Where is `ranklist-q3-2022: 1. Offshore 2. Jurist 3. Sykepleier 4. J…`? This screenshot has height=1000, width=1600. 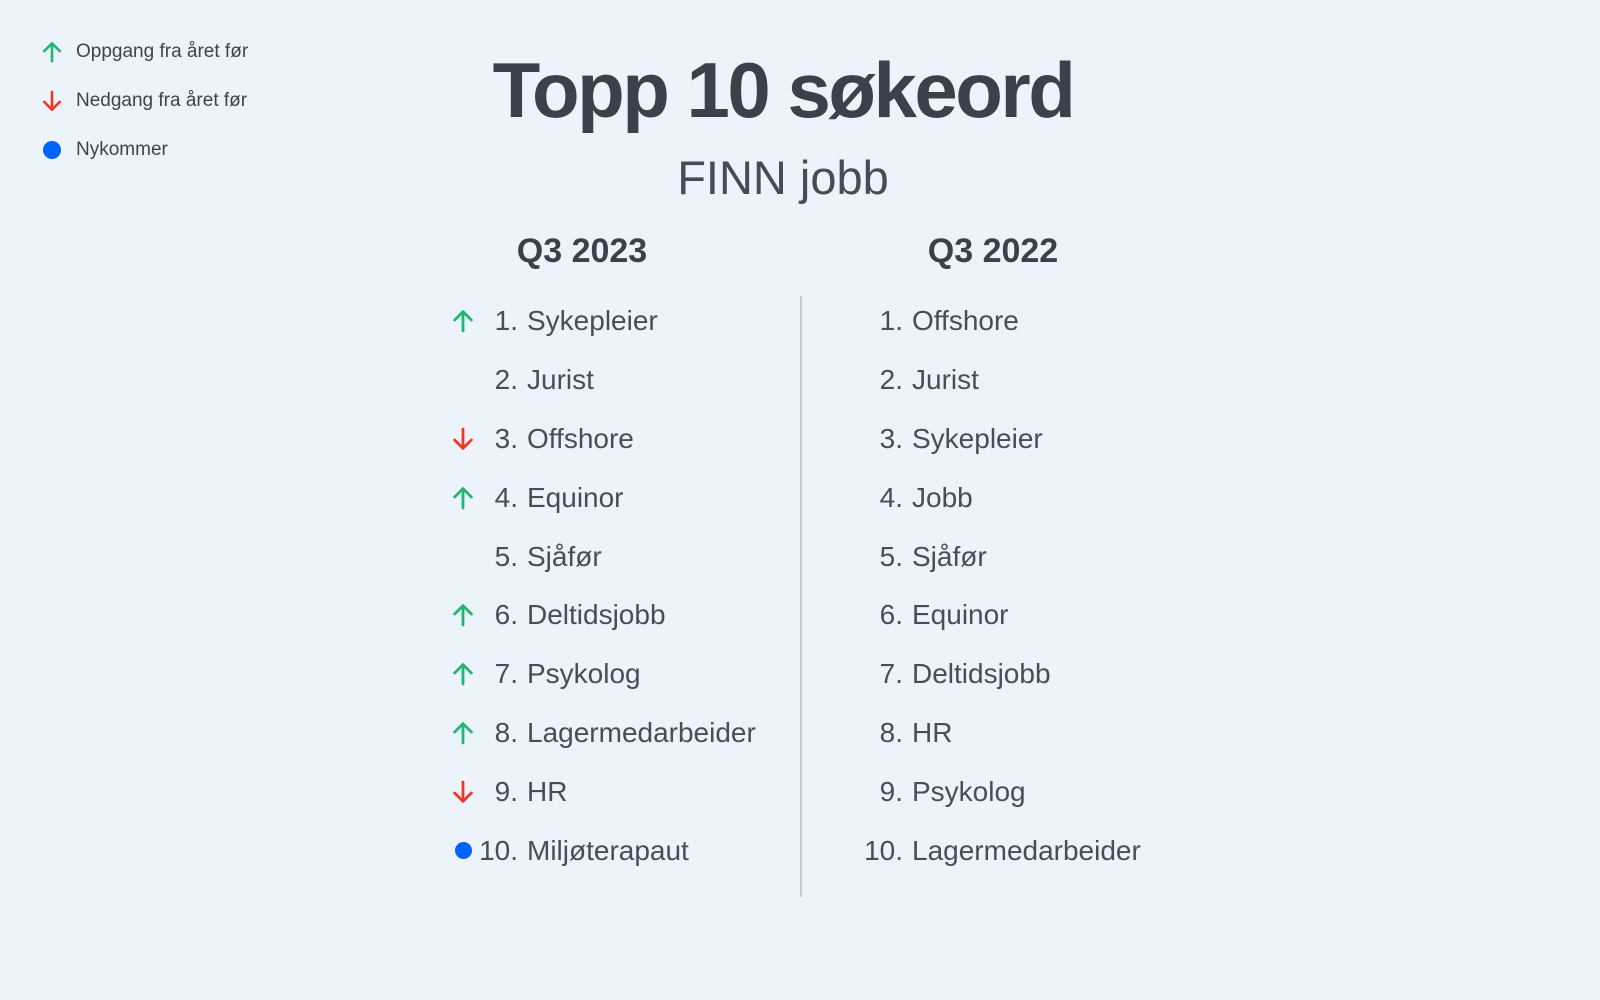 ranklist-q3-2022: 1. Offshore 2. Jurist 3. Sykepleier 4. J… is located at coordinates (984, 586).